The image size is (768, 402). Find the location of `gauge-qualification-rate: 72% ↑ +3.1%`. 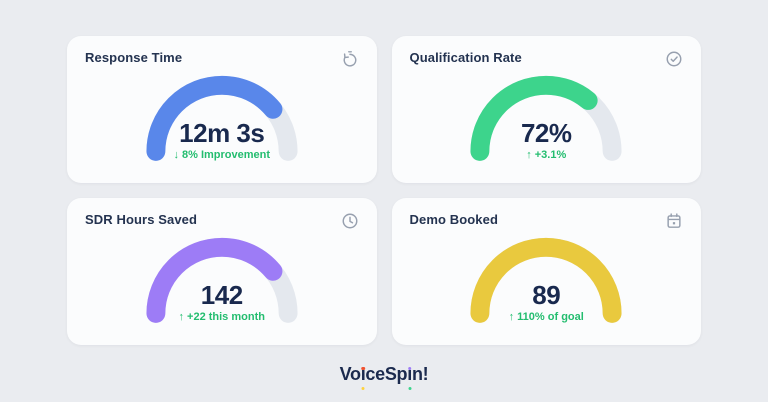

gauge-qualification-rate: 72% ↑ +3.1% is located at coordinates (546, 115).